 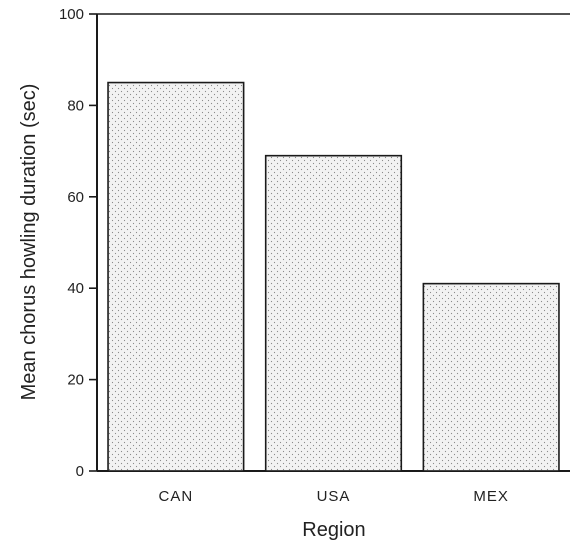 What do you see at coordinates (80, 471) in the screenshot?
I see `y-tick-label: 0` at bounding box center [80, 471].